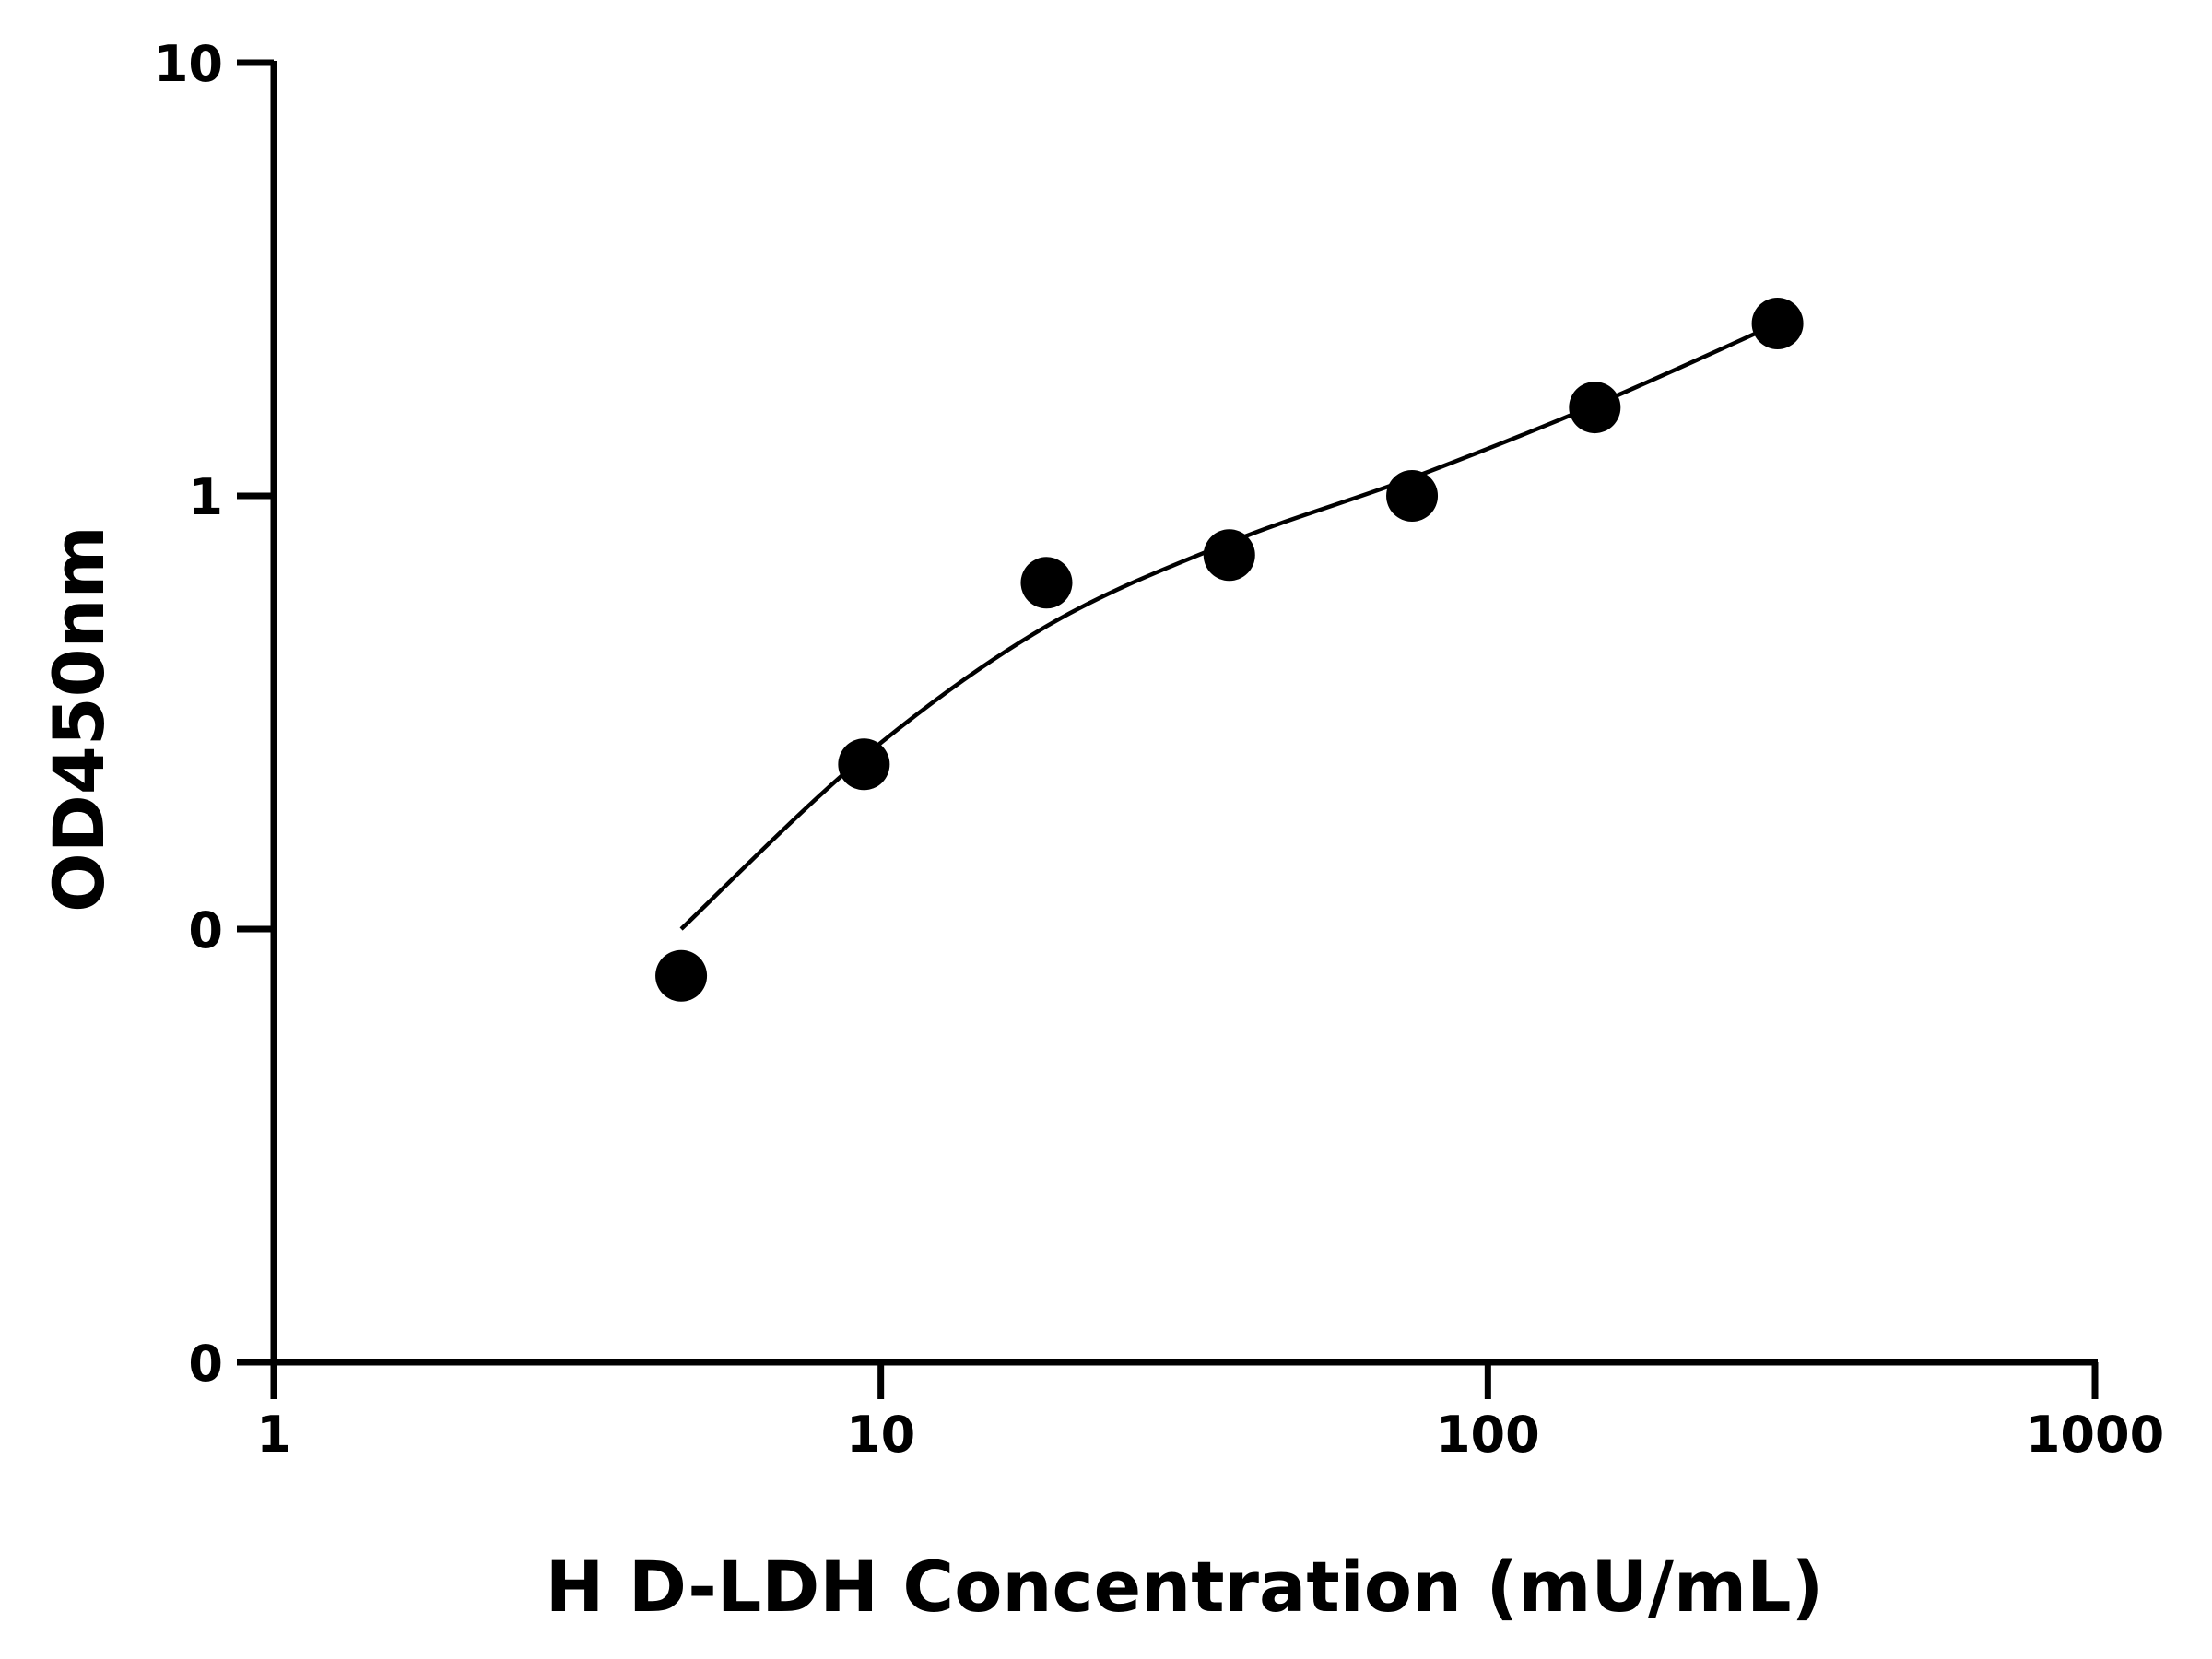  Describe the element at coordinates (273, 1435) in the screenshot. I see `x-tick-label: 1` at that location.